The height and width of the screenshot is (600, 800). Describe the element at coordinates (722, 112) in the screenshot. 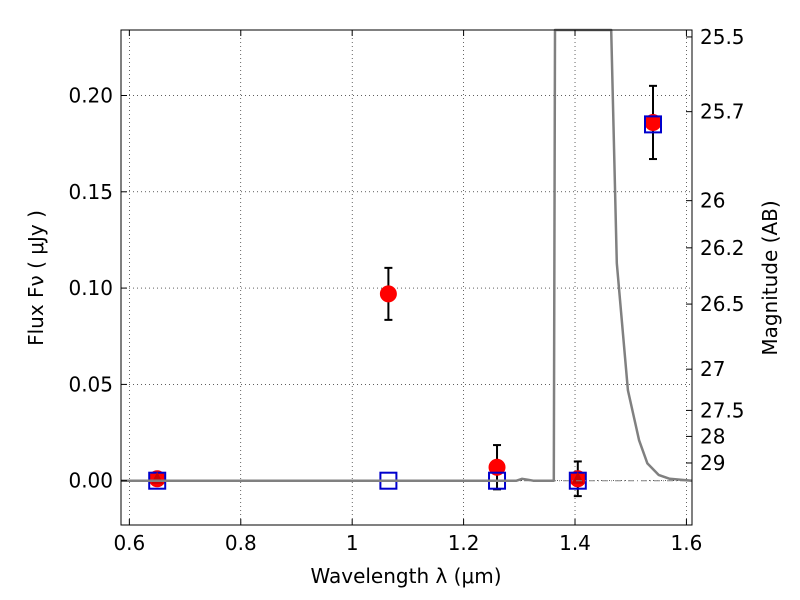

I see `mag-tick-label: 25.7` at that location.